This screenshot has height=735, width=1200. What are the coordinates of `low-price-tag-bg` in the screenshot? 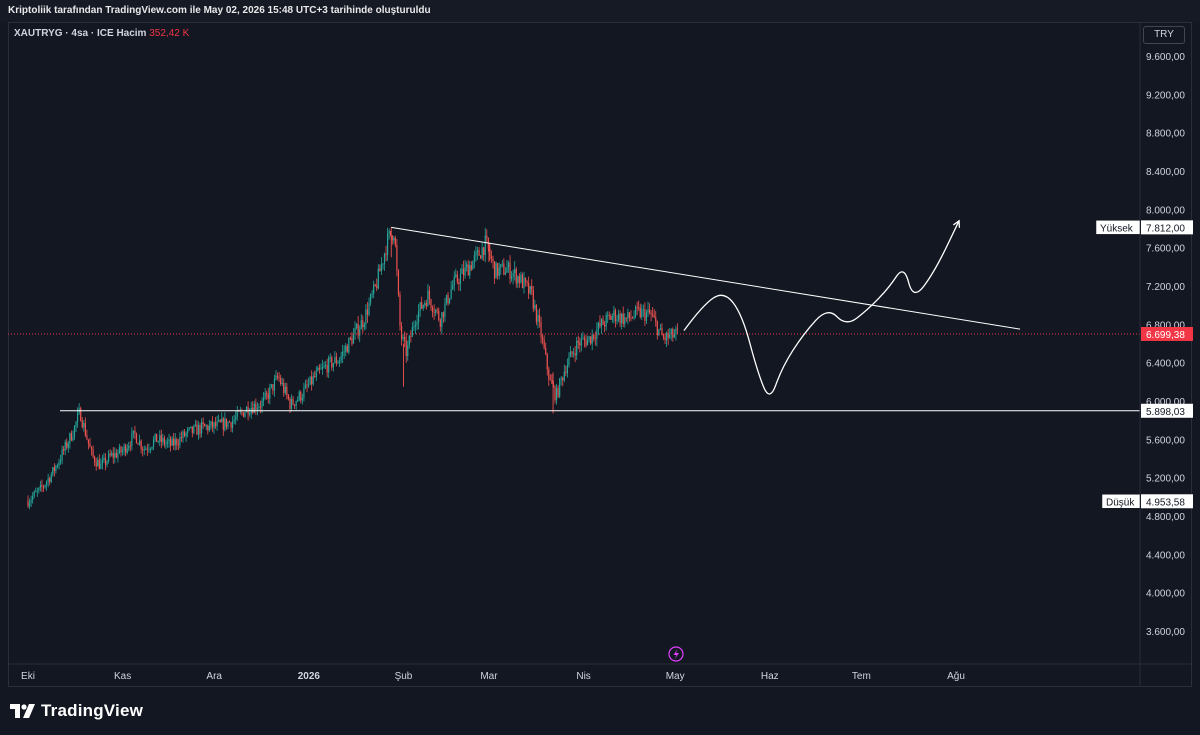 It's located at (1167, 501).